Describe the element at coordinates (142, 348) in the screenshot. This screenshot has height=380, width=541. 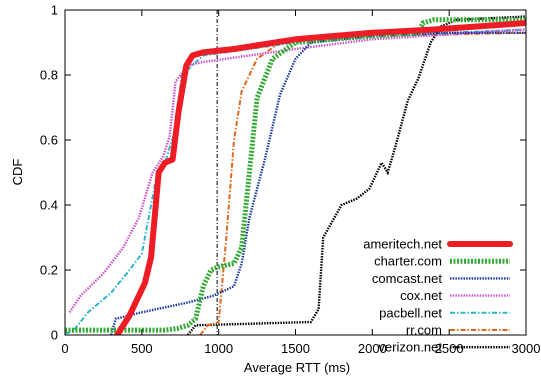
I see `x-tick-label: 500` at that location.